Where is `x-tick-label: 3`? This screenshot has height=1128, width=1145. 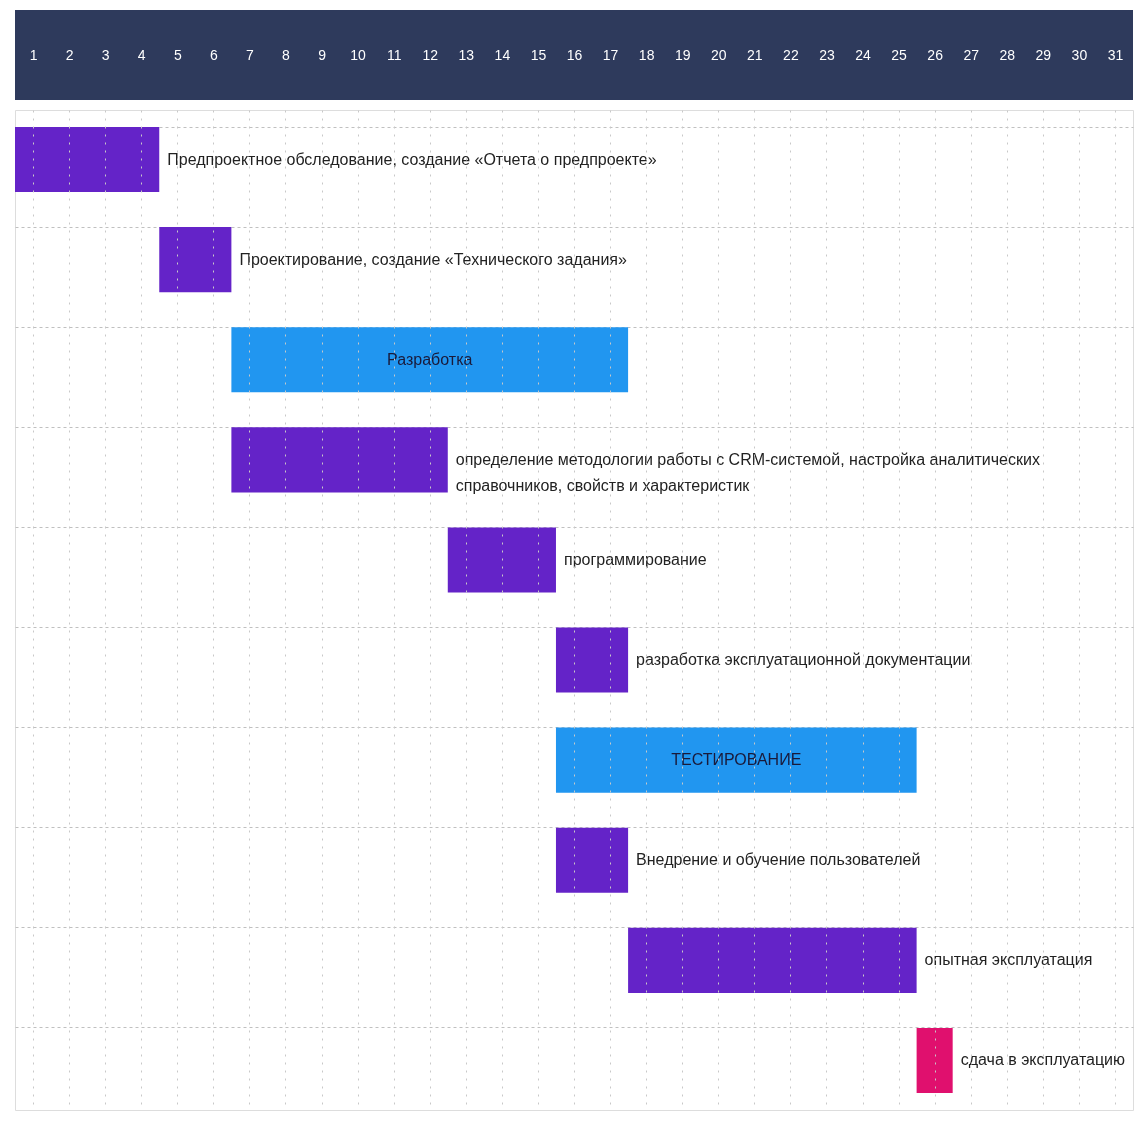 x-tick-label: 3 is located at coordinates (105, 54).